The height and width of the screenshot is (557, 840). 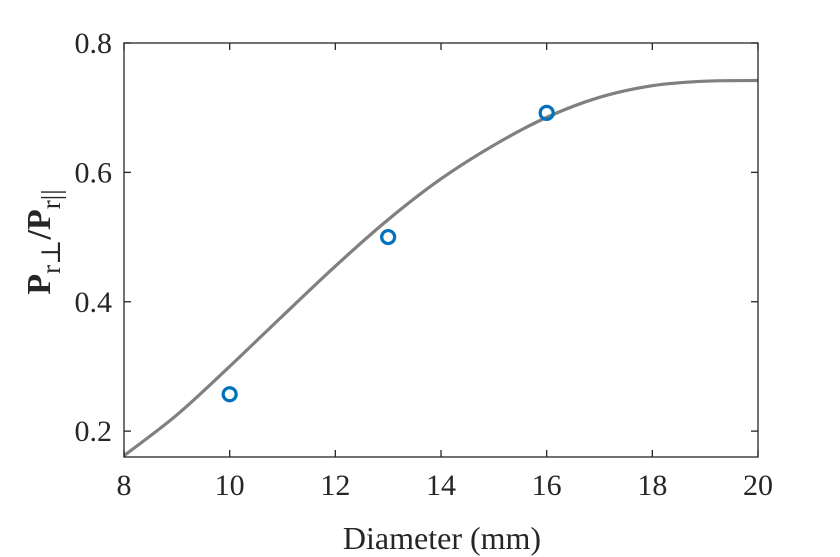 What do you see at coordinates (94, 431) in the screenshot?
I see `y-tick-label: 0.2` at bounding box center [94, 431].